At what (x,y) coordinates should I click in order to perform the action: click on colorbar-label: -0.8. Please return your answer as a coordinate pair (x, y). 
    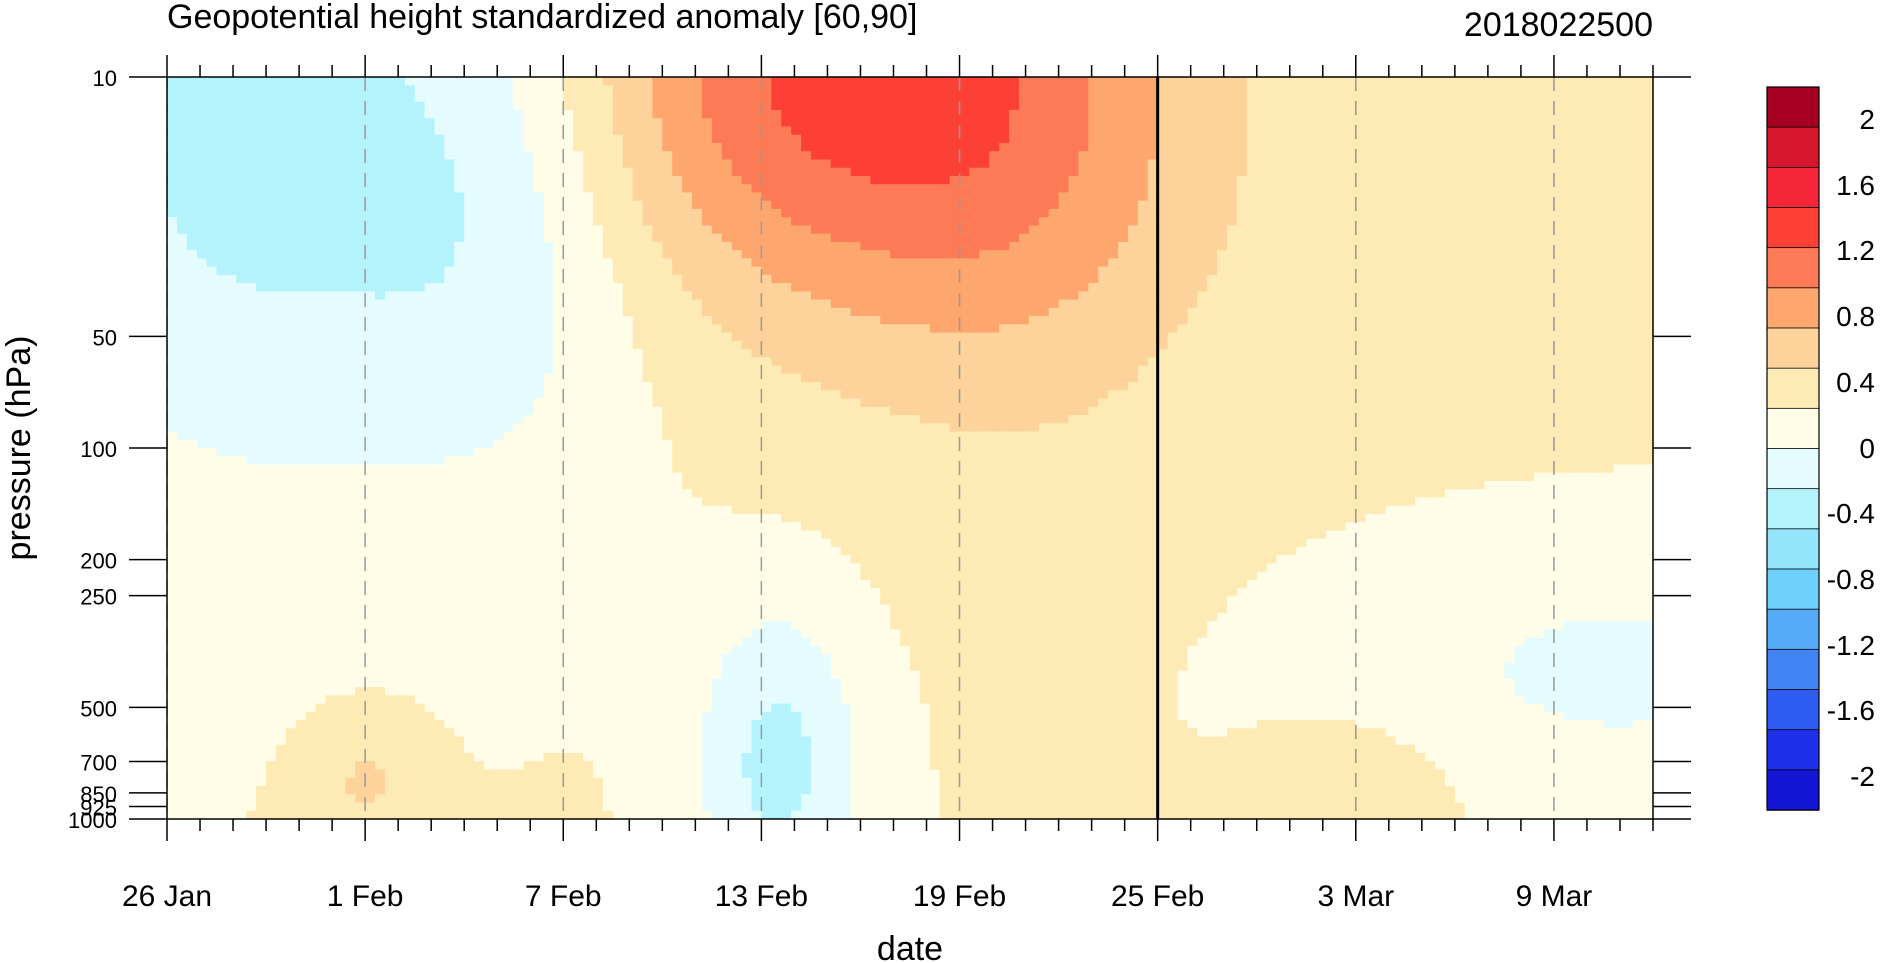
    Looking at the image, I should click on (1851, 579).